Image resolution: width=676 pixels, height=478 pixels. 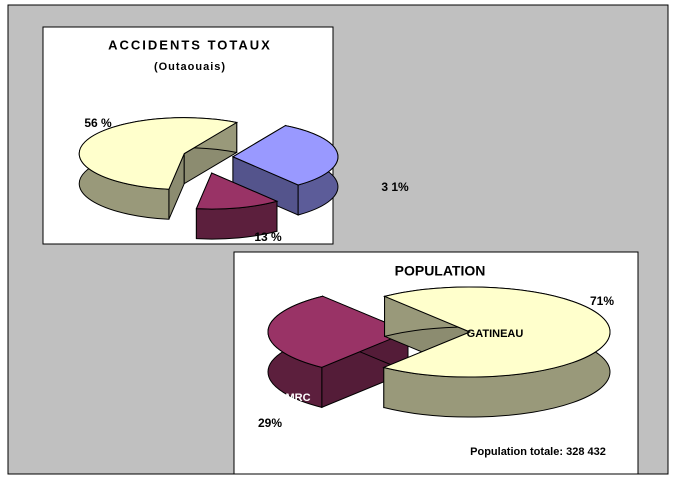 What do you see at coordinates (98, 123) in the screenshot?
I see `value-label: 56 %` at bounding box center [98, 123].